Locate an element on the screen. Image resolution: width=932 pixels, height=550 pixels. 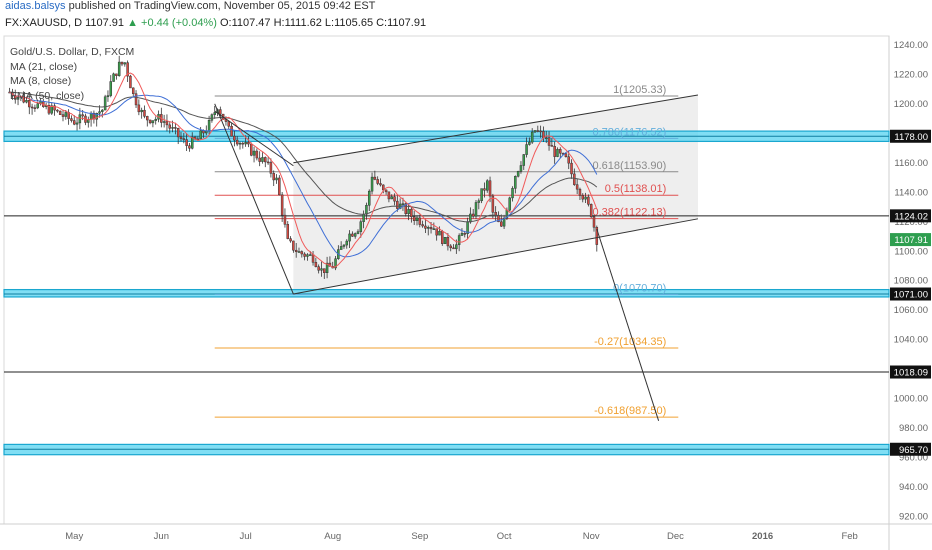
legend-symbol: Gold/U.S. Dollar, D, FXCM is located at coordinates (72, 52).